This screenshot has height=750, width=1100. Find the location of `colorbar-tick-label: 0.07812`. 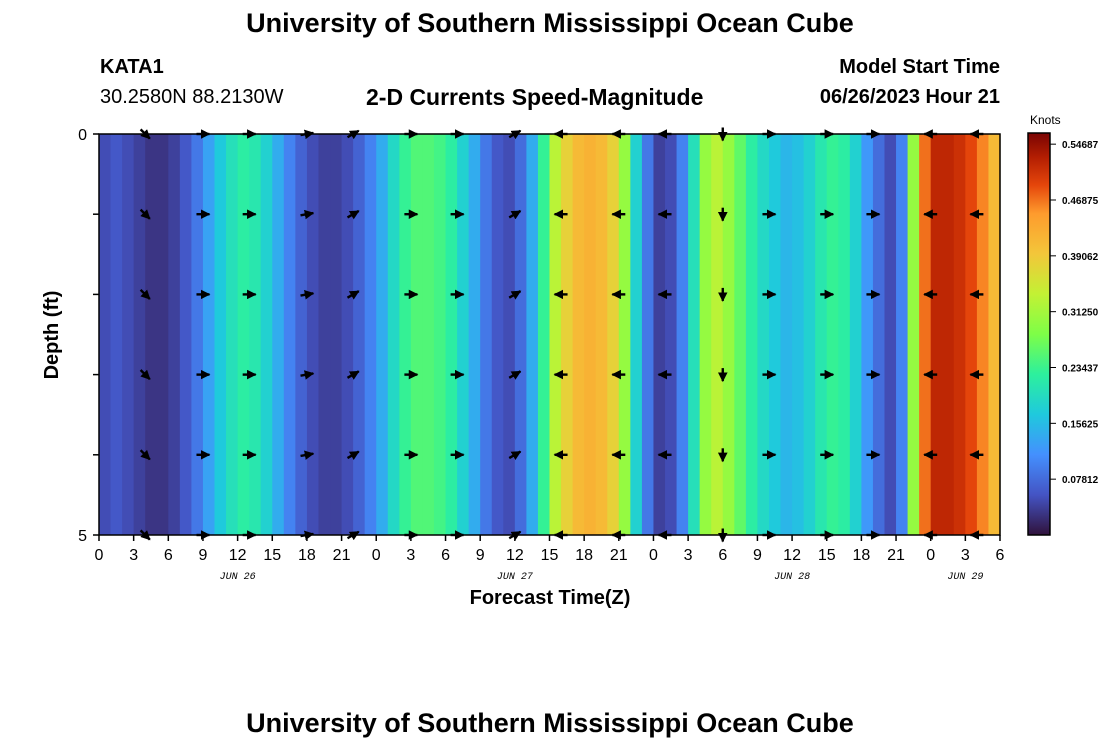

colorbar-tick-label: 0.07812 is located at coordinates (1080, 480).